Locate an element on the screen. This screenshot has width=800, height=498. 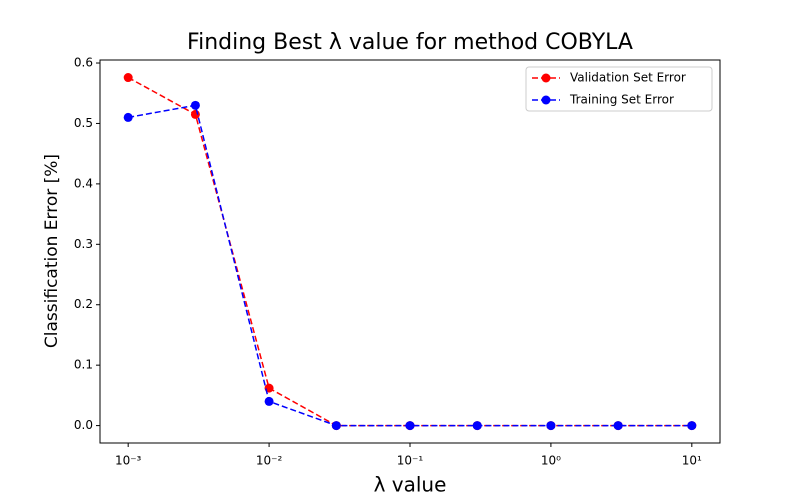
y-tick-label: 0.0 is located at coordinates (83, 425).